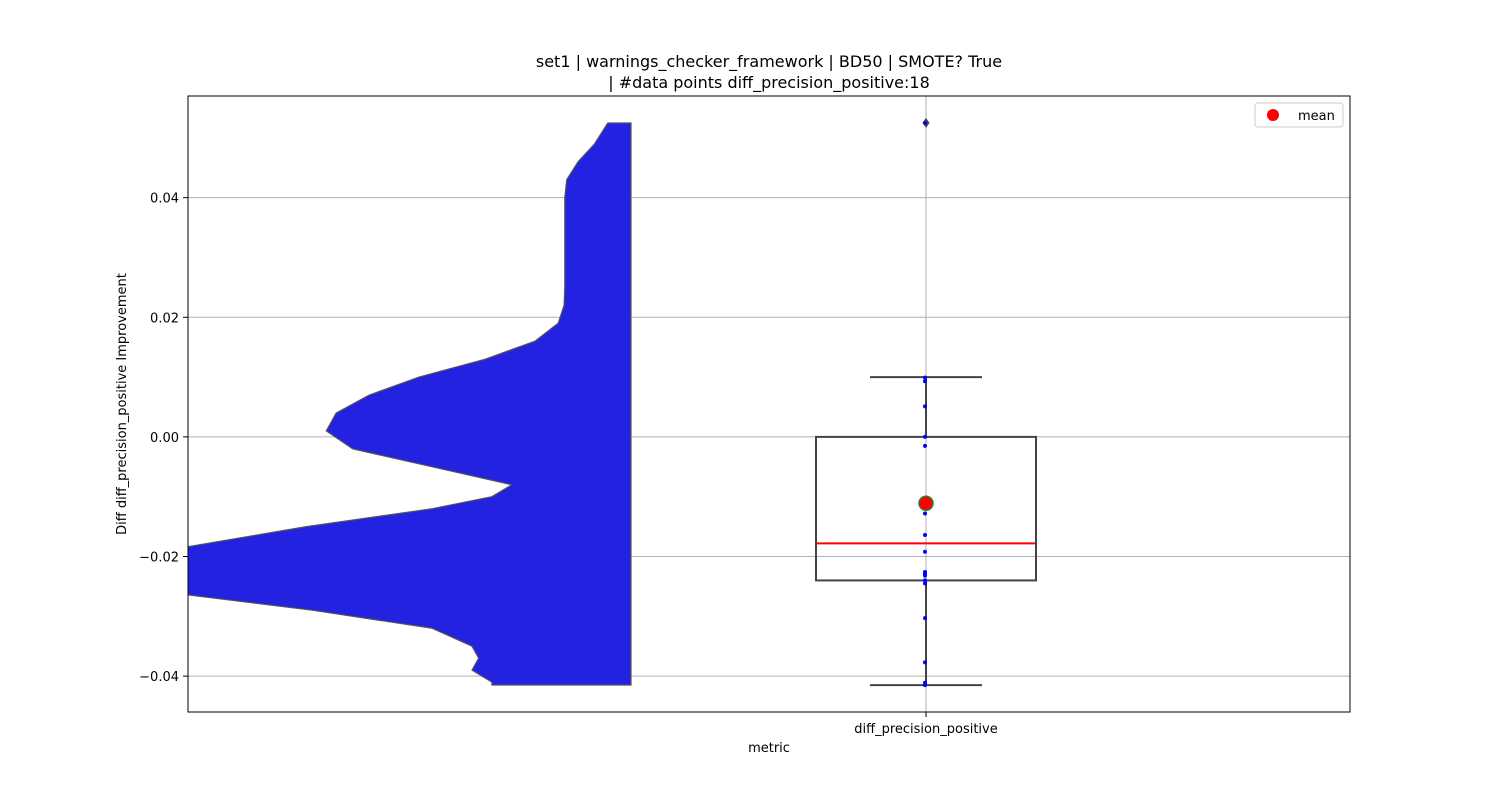 Image resolution: width=1500 pixels, height=800 pixels. I want to click on legend-frame, so click(1299, 115).